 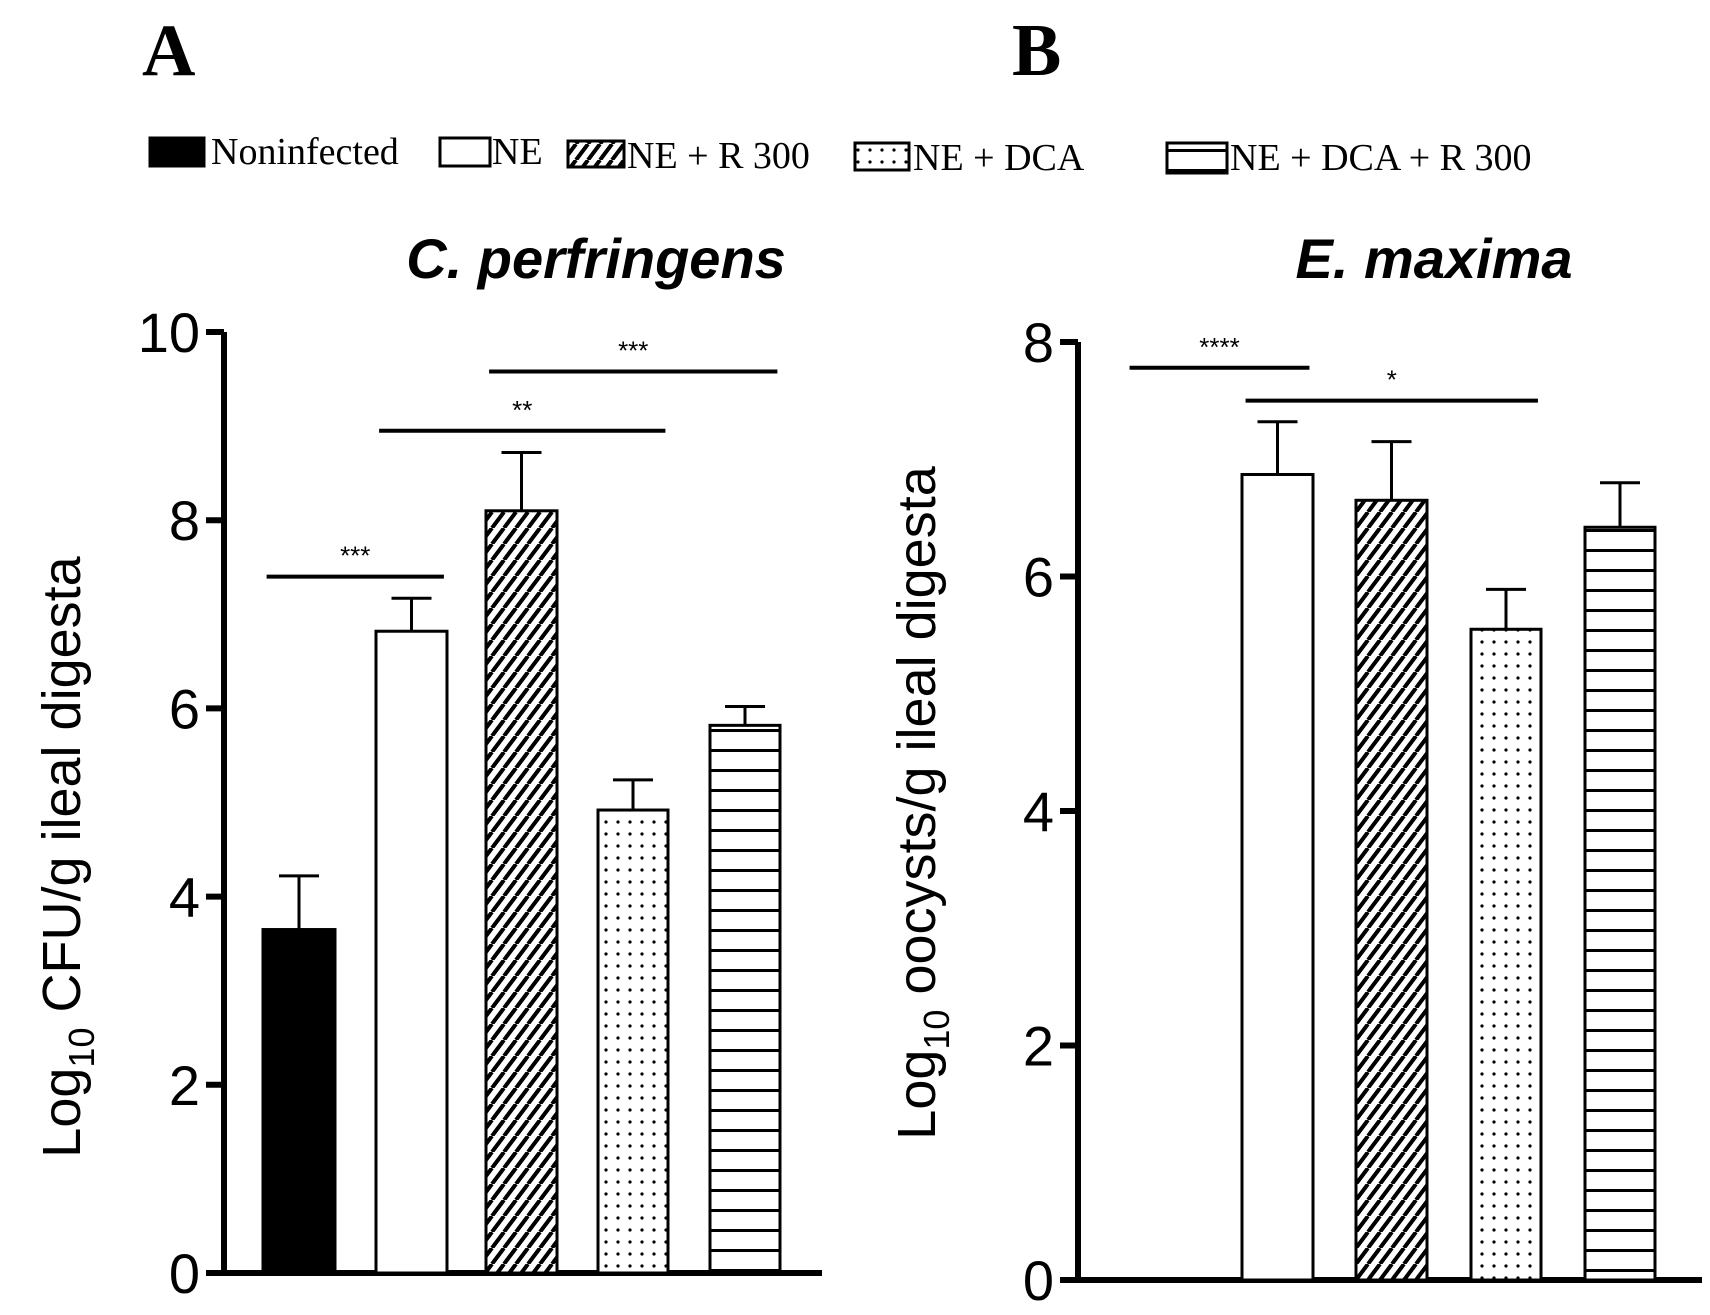 I want to click on significance-label-a-1: **, so click(x=522, y=410).